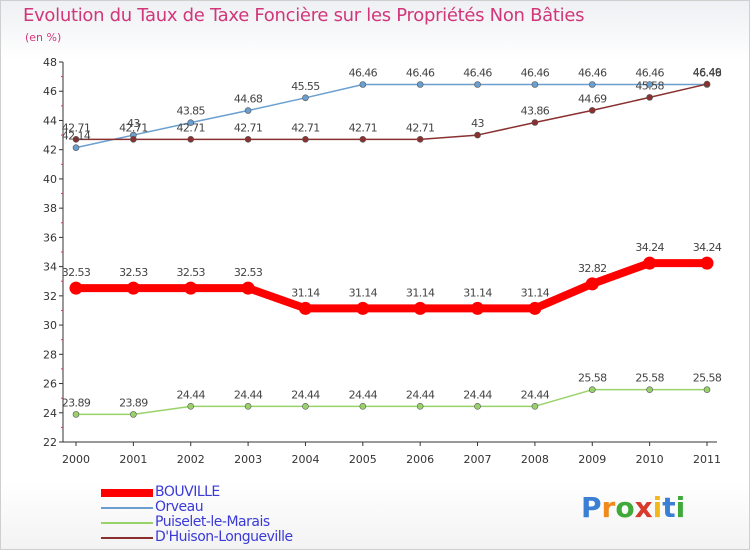 The width and height of the screenshot is (750, 550). What do you see at coordinates (248, 459) in the screenshot?
I see `x-tick-label: 2003` at bounding box center [248, 459].